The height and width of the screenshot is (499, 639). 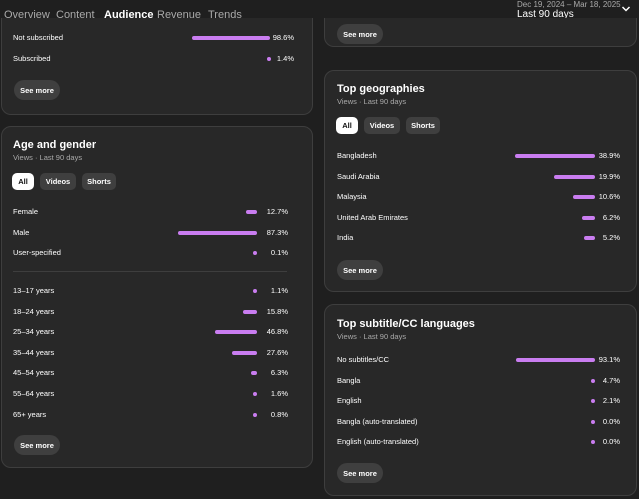 I want to click on divider, so click(x=150, y=271).